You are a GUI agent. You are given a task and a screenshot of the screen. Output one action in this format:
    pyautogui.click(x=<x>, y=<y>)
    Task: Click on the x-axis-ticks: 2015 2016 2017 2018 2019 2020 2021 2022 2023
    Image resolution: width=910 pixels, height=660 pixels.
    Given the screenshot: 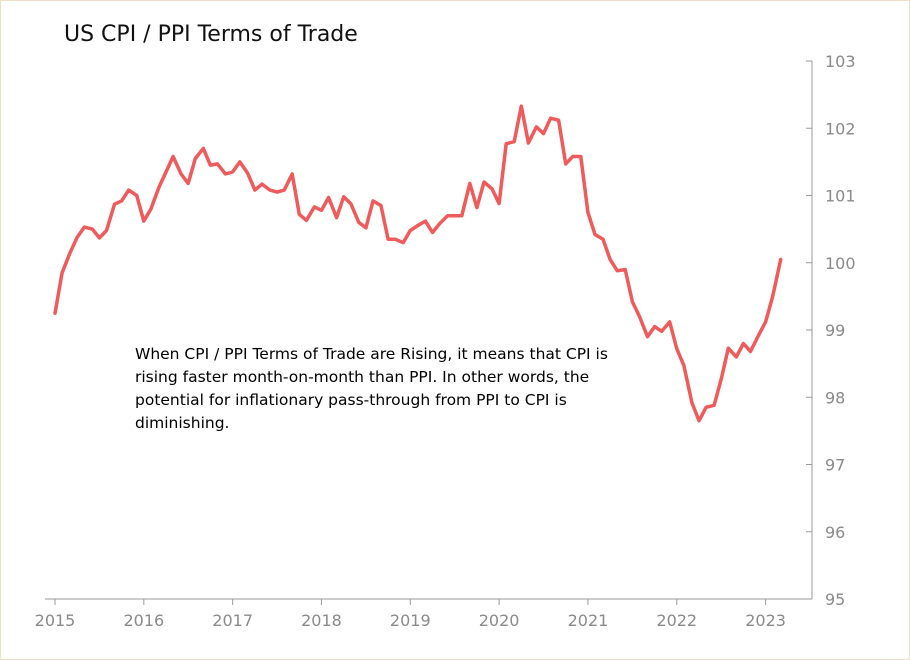 What is the action you would take?
    pyautogui.click(x=410, y=614)
    